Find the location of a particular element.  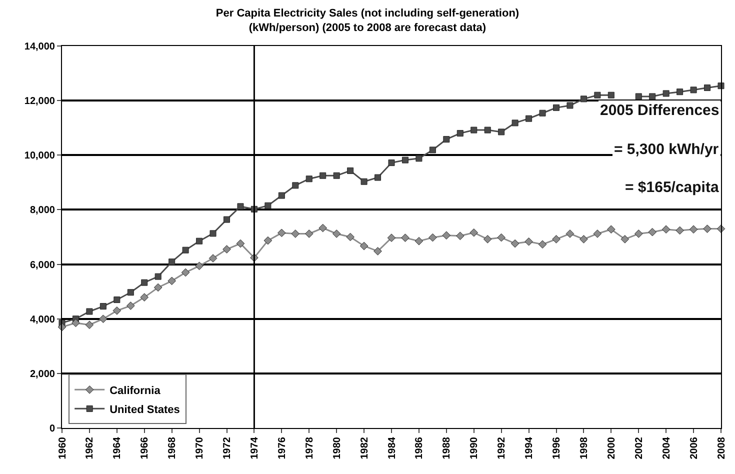

legend-label: California is located at coordinates (136, 390).